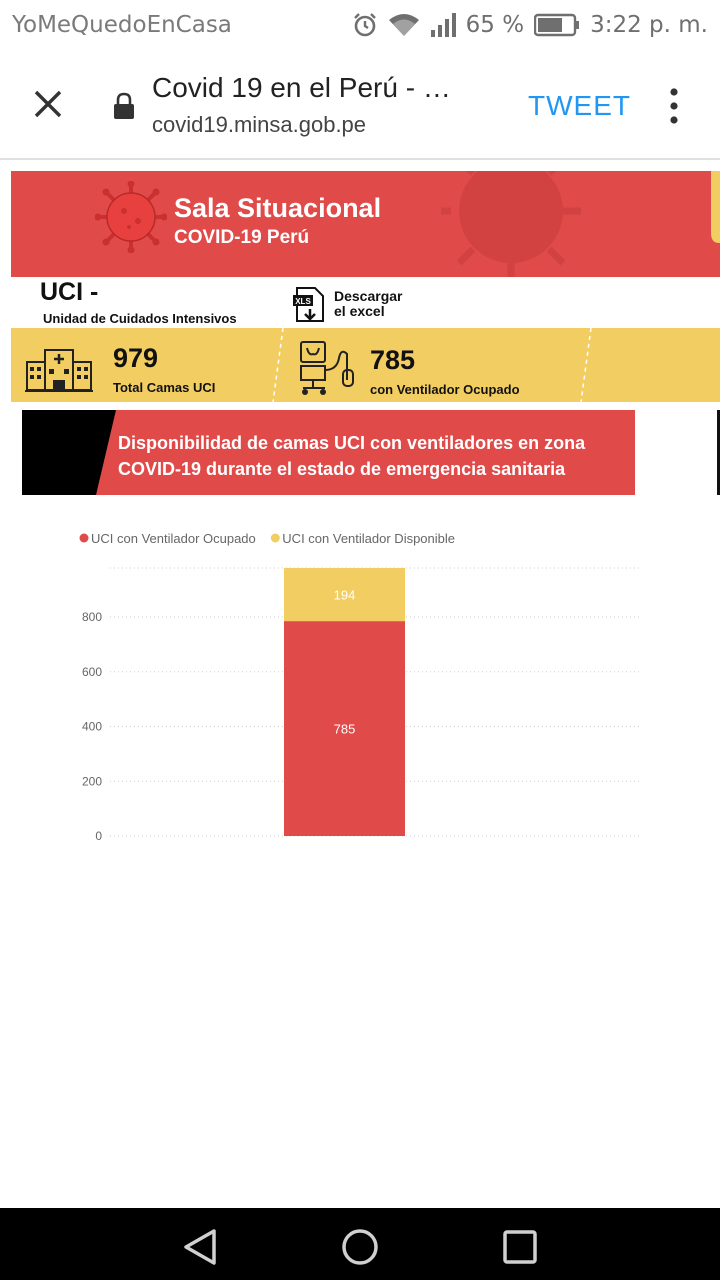 This screenshot has width=720, height=1280. I want to click on wifi-icon, so click(403, 25).